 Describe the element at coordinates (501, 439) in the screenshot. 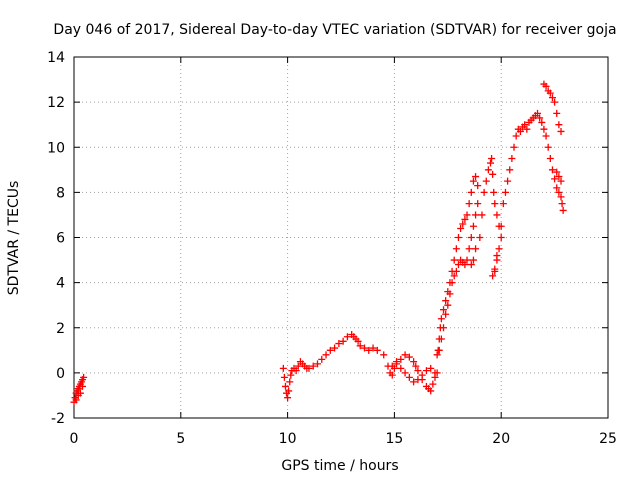

I see `x-tick-label: 20` at that location.